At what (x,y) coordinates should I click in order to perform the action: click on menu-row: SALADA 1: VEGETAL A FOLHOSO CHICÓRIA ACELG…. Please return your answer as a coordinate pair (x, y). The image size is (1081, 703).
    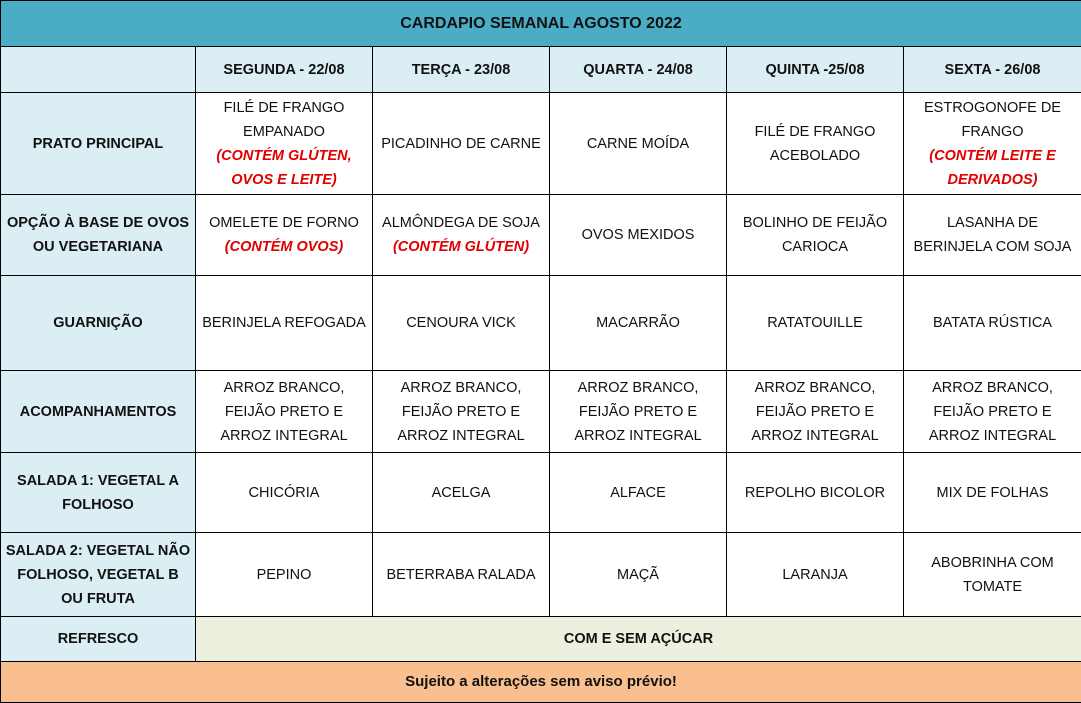
    Looking at the image, I should click on (540, 492).